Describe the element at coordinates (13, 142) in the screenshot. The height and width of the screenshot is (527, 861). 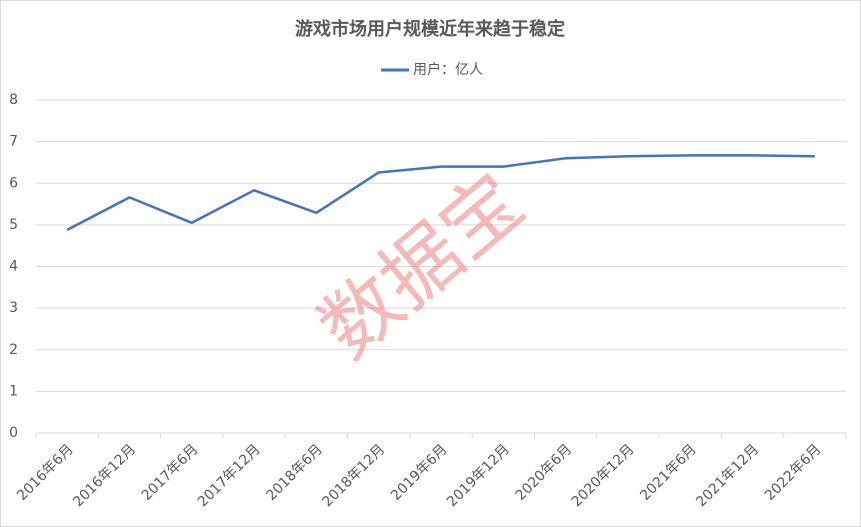
I see `y-tick-label: 7` at that location.